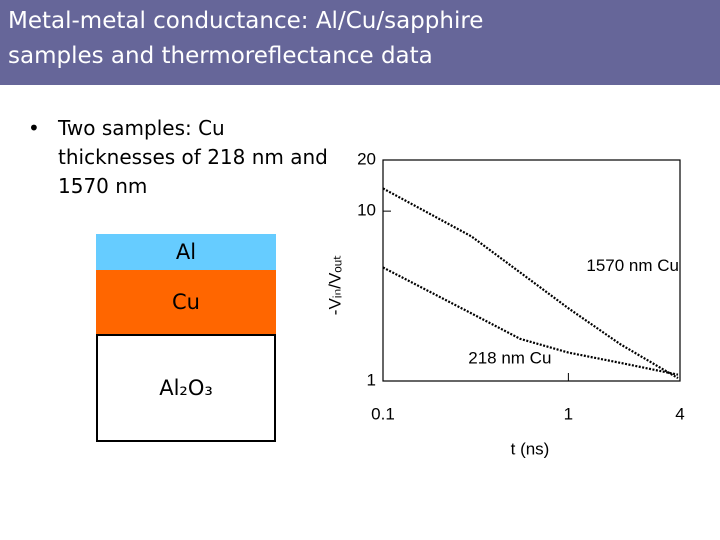 This screenshot has width=720, height=540. Describe the element at coordinates (383, 413) in the screenshot. I see `x-tick-label: 0.1` at that location.